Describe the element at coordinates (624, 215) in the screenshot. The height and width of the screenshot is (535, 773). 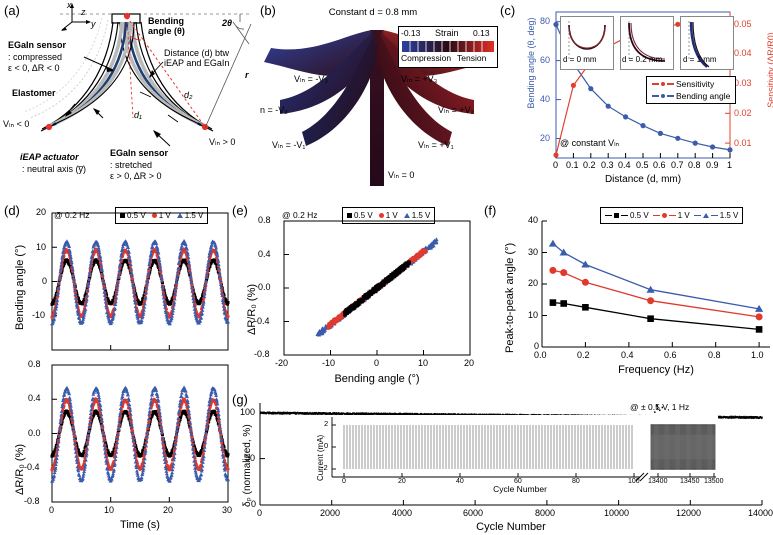
I see `legend-line2-05v` at that location.